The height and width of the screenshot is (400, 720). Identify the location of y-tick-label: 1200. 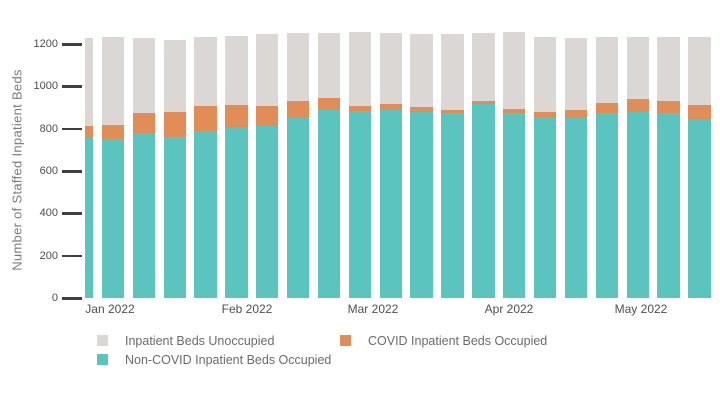
(45, 44).